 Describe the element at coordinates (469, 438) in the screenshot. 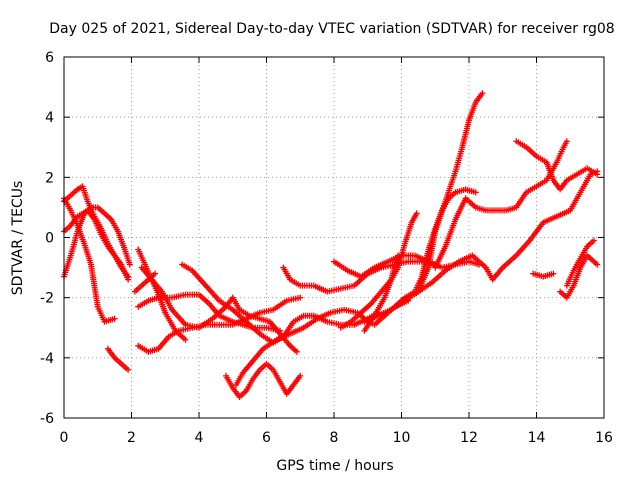

I see `x-tick-label: 12` at that location.